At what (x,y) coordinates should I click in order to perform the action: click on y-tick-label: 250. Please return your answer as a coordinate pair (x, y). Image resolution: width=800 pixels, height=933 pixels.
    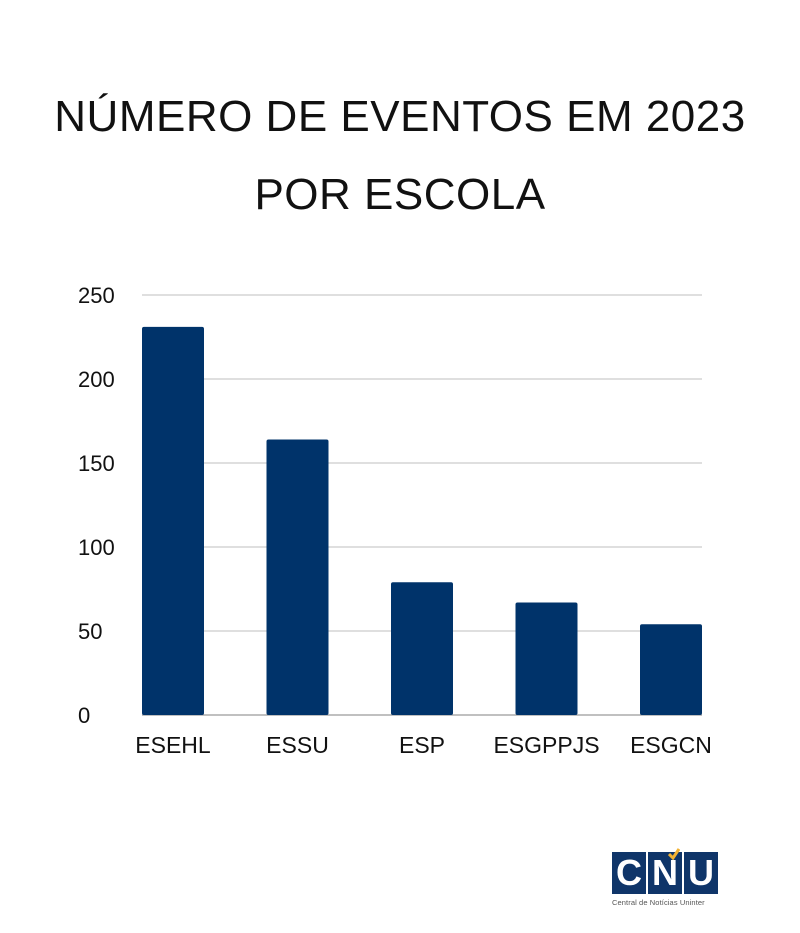
    Looking at the image, I should click on (96, 295).